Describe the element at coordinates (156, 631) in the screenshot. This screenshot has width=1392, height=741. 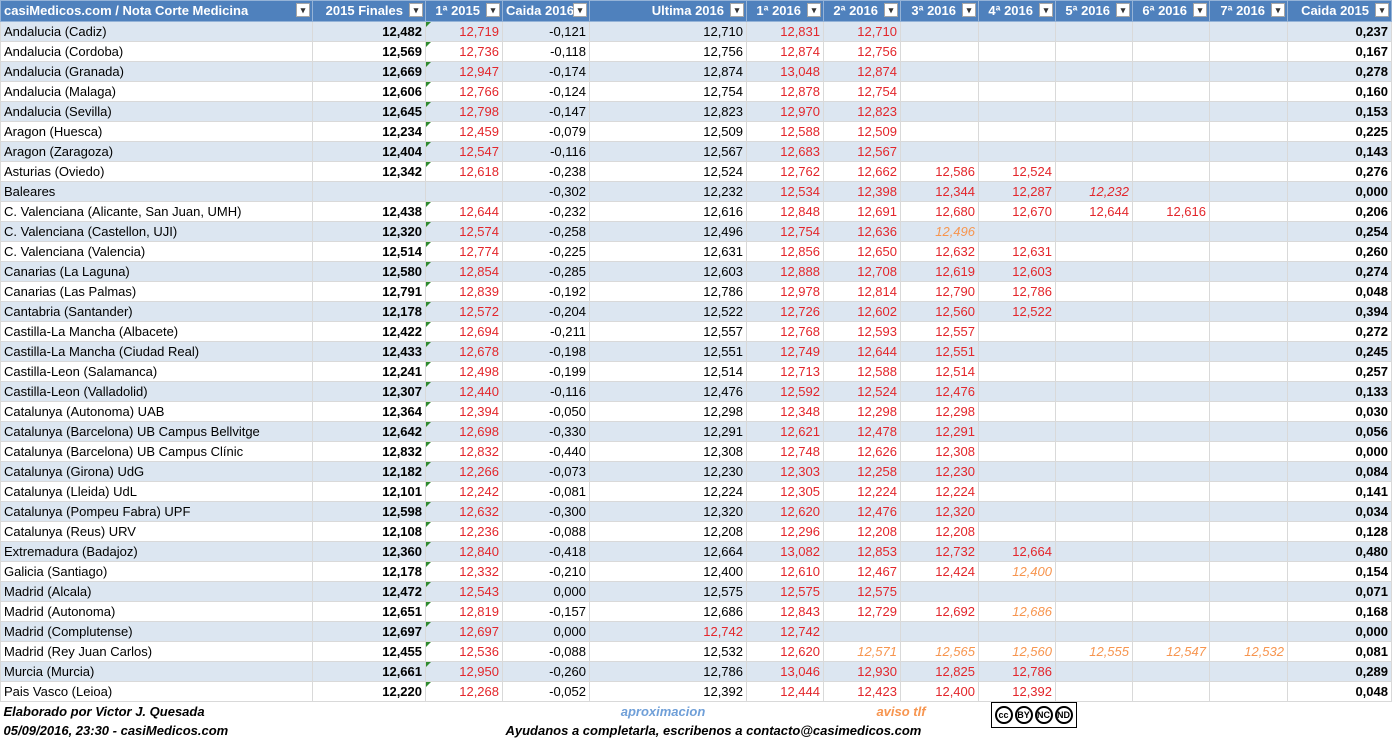
I see `row-label-cell: Madrid (Complutense)` at that location.